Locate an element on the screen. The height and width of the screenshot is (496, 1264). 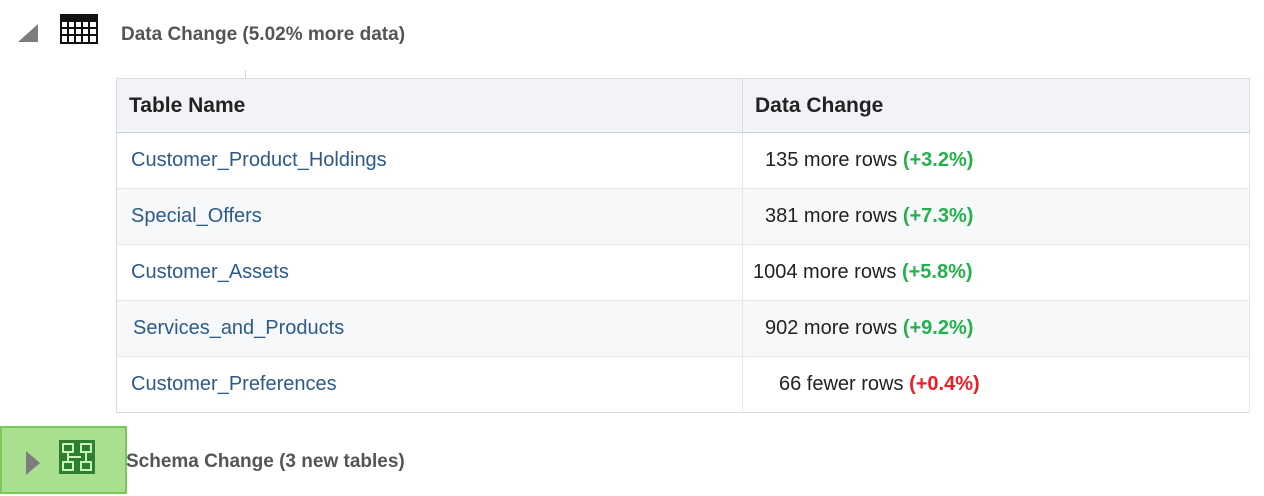
data-change-title: Data Change (5.02% more data) is located at coordinates (263, 34).